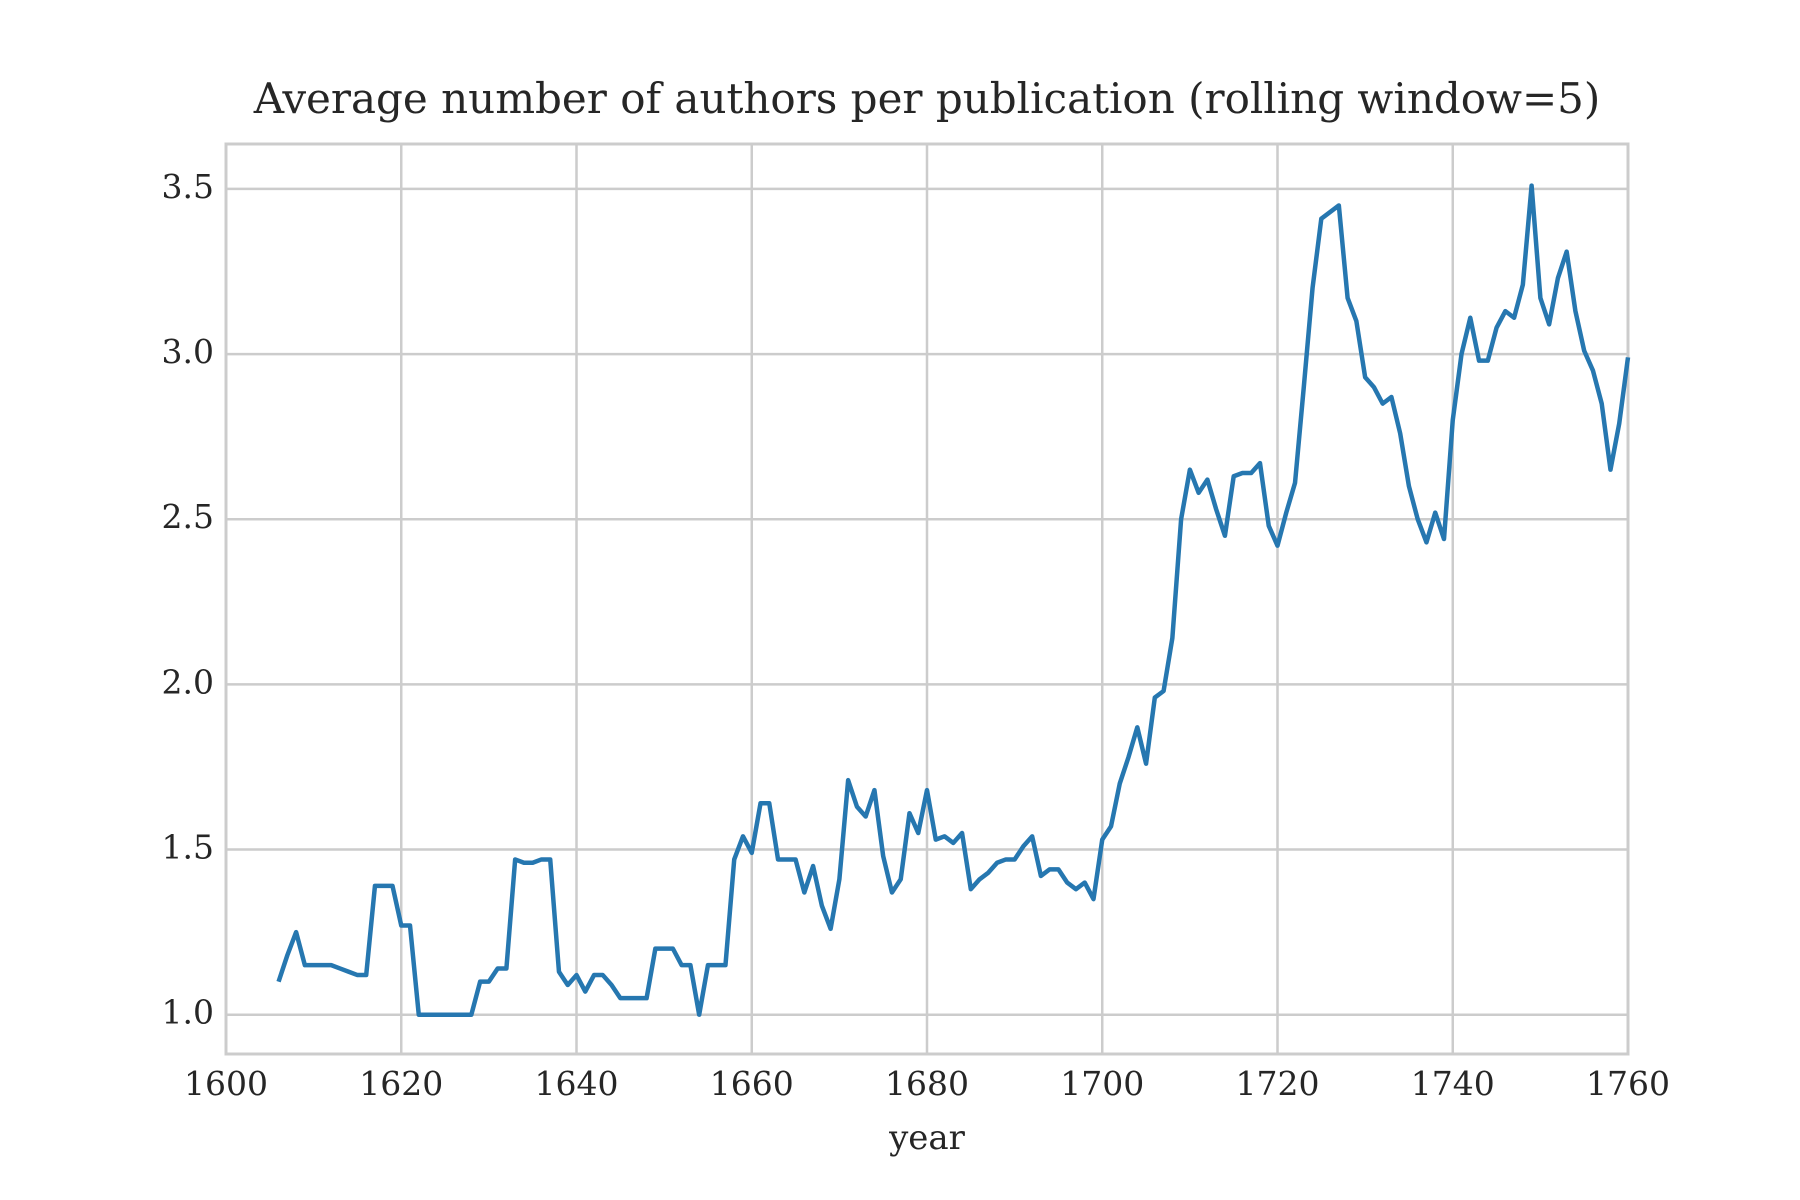 Image resolution: width=1800 pixels, height=1200 pixels. What do you see at coordinates (188, 847) in the screenshot?
I see `y-tick-label: 1.5` at bounding box center [188, 847].